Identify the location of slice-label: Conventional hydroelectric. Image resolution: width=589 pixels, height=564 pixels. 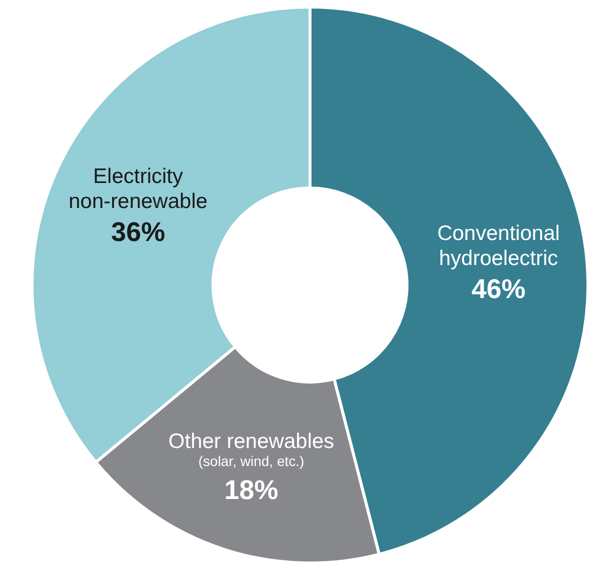
(498, 246).